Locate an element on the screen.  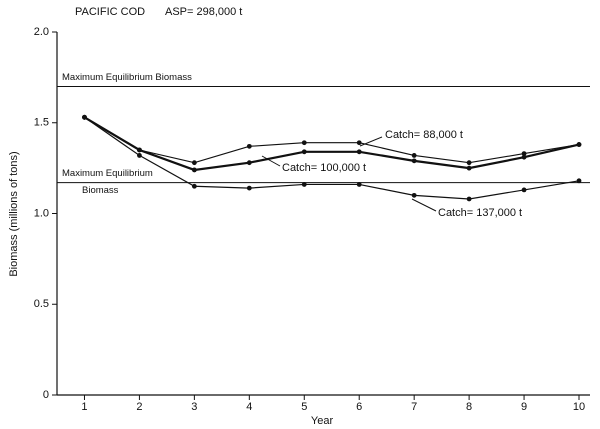
x-tick-label: 5 is located at coordinates (304, 407).